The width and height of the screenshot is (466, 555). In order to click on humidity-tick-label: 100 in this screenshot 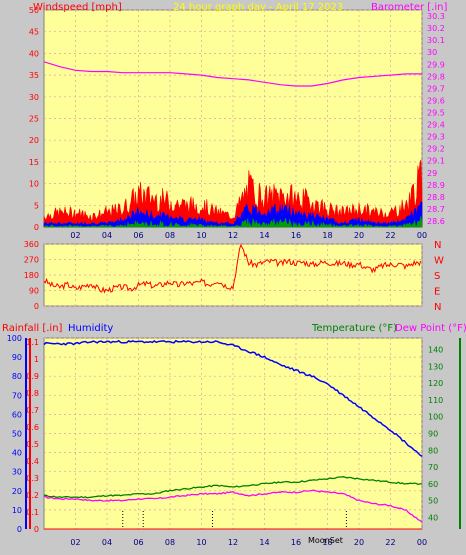, I will do `click(14, 338)`.